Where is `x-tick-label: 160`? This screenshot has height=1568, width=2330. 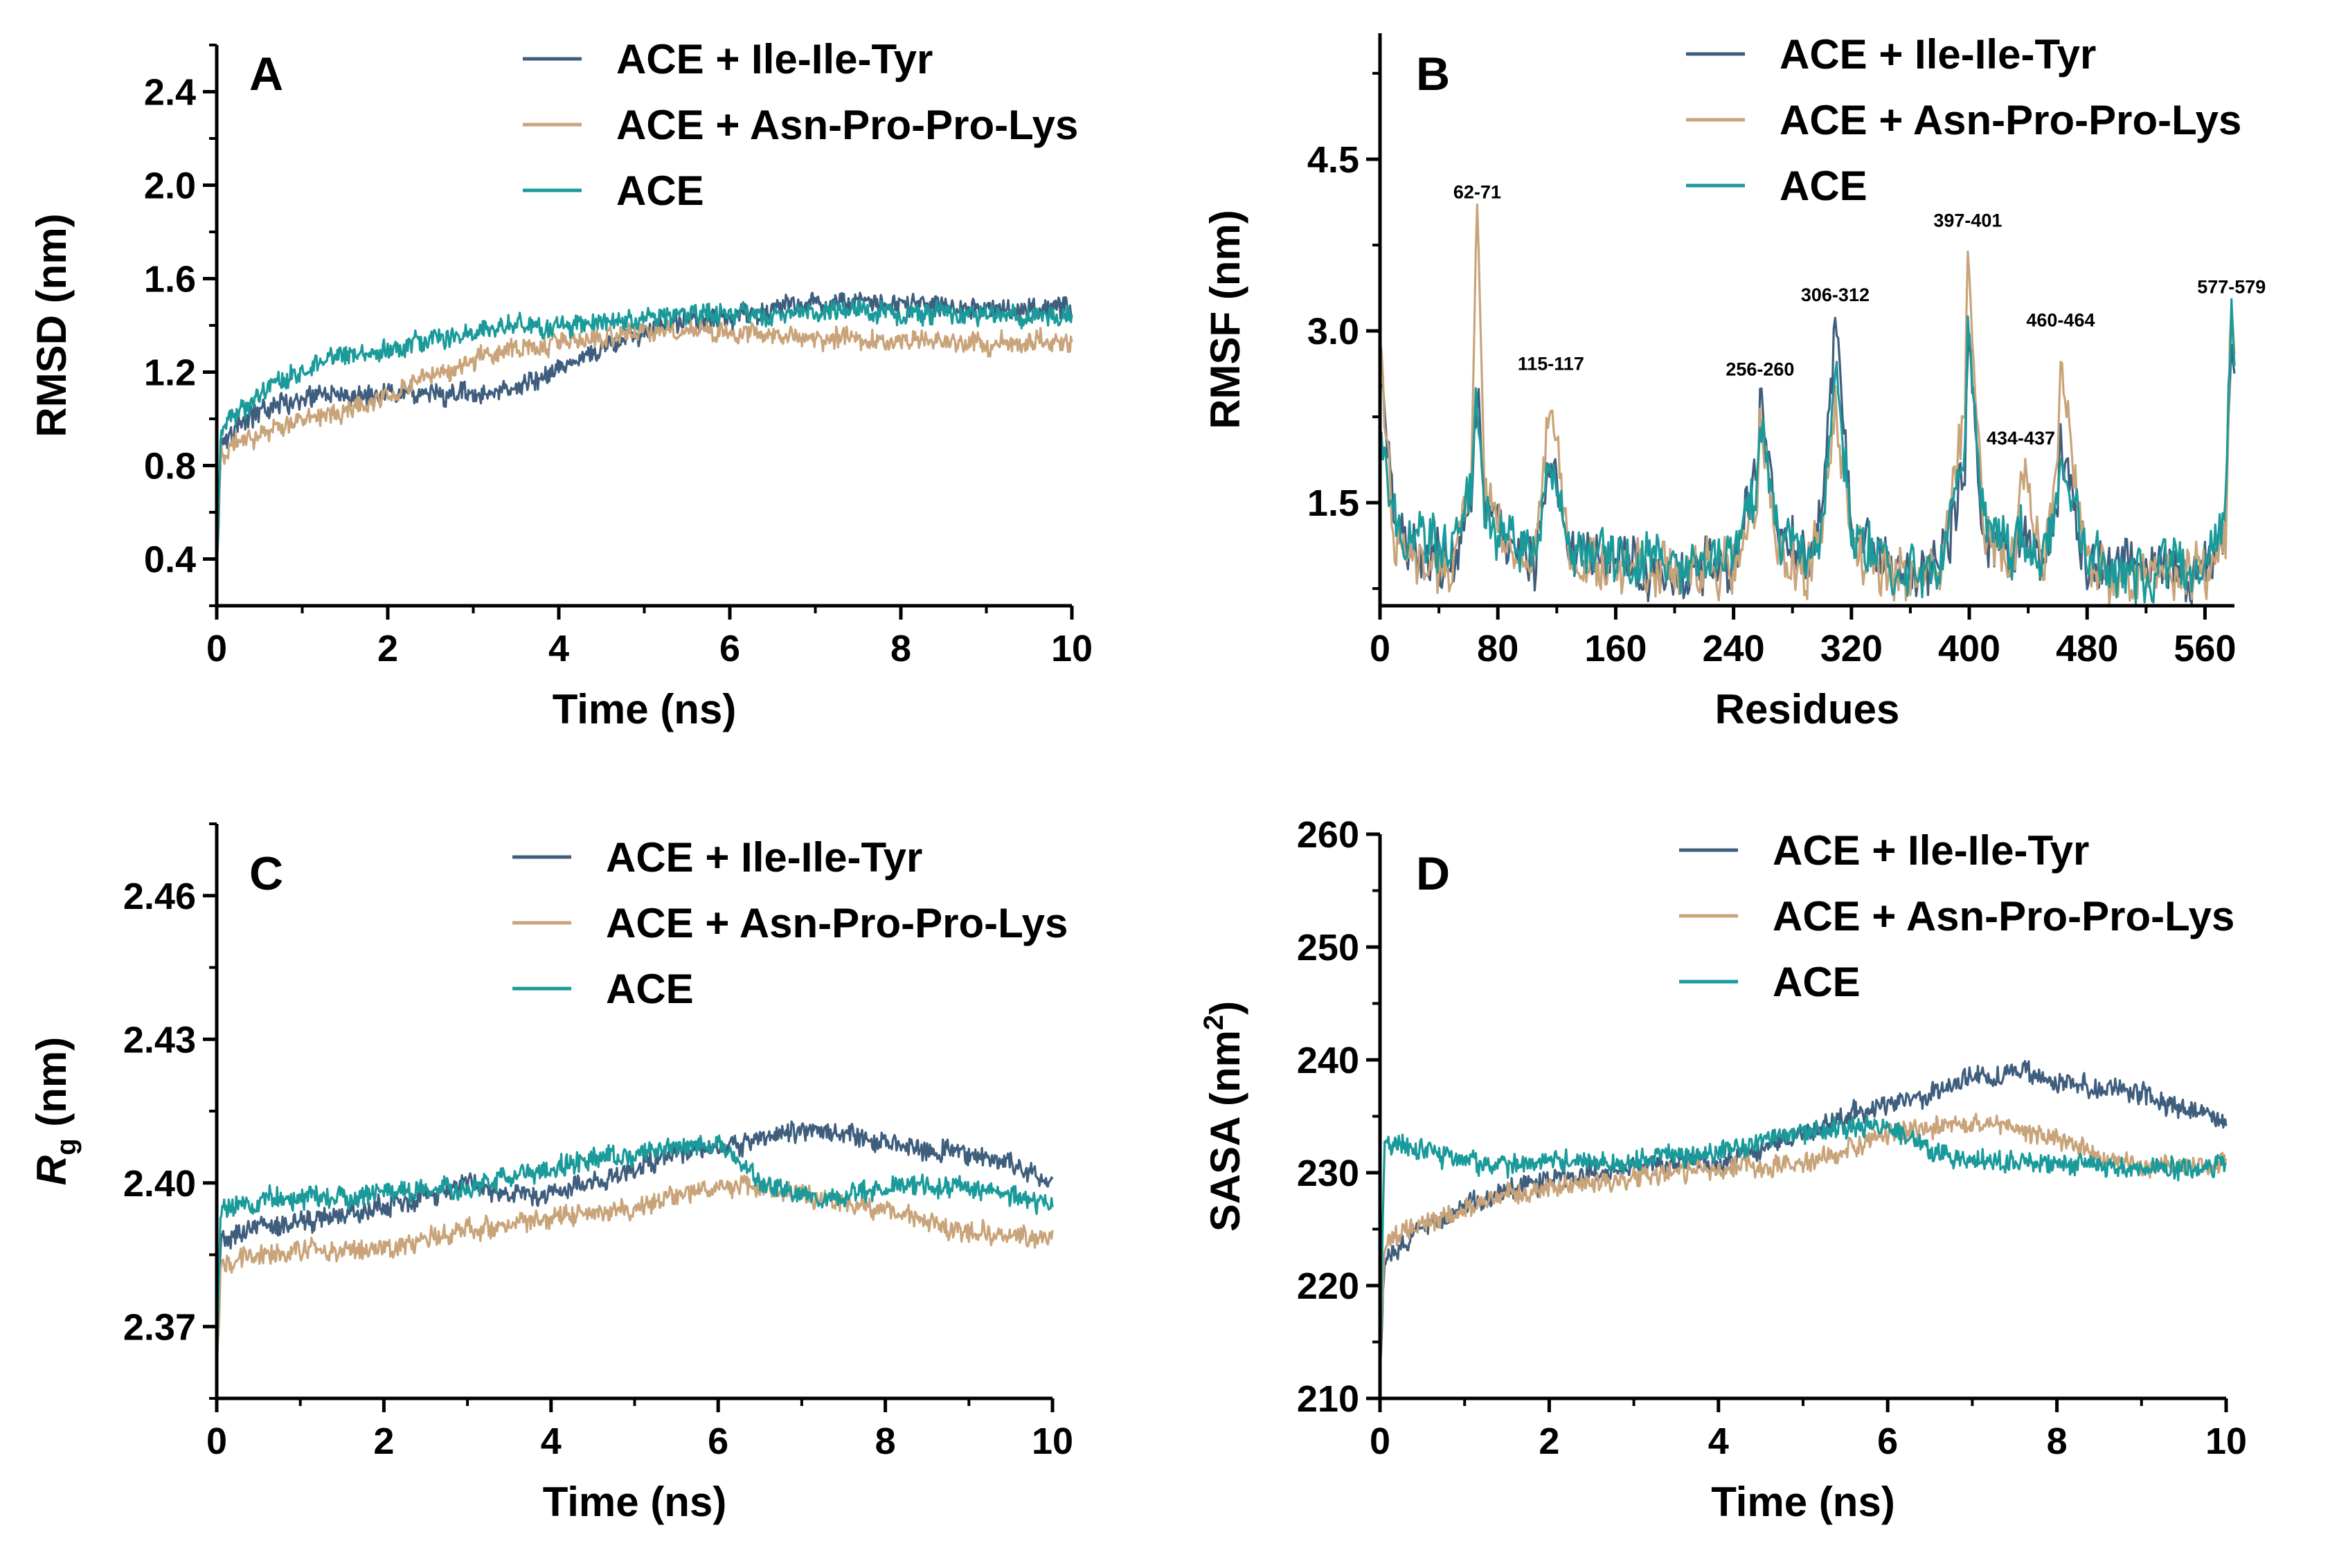 x-tick-label: 160 is located at coordinates (1615, 648).